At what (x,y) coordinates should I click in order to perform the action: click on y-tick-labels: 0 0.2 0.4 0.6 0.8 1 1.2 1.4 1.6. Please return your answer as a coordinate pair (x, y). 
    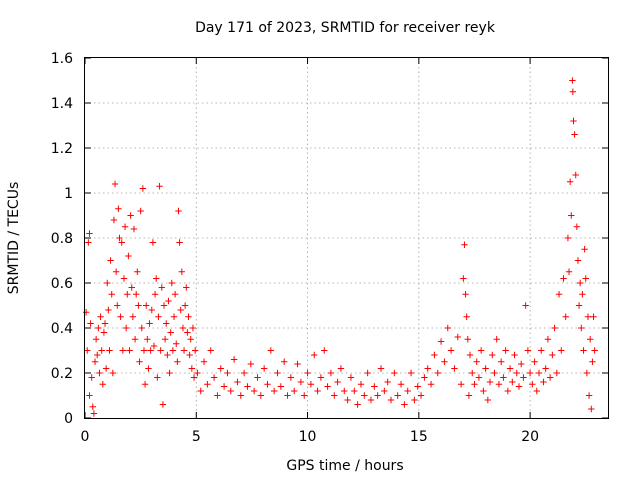
    Looking at the image, I should click on (62, 239).